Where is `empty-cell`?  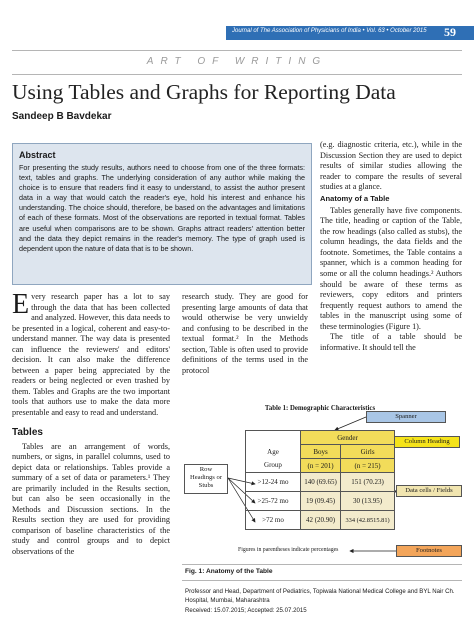 empty-cell is located at coordinates (273, 437).